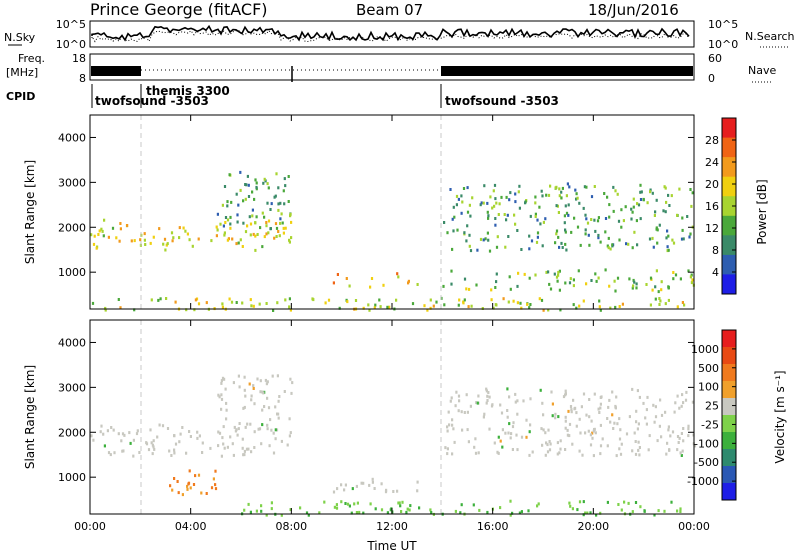  What do you see at coordinates (30, 417) in the screenshot?
I see `velocity-y-axis-label: Slant Range [km]` at bounding box center [30, 417].